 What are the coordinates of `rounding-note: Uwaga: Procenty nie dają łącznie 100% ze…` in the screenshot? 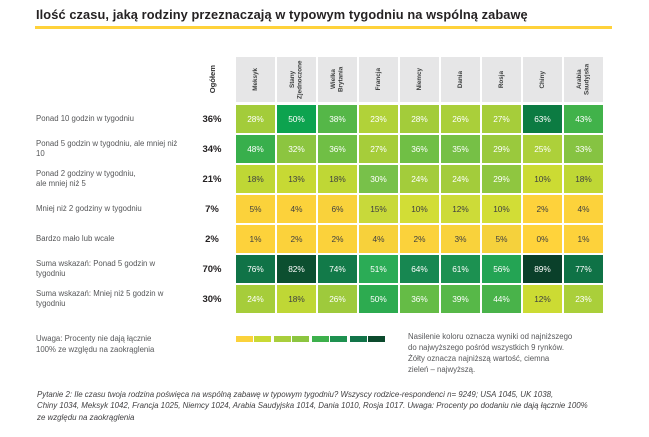 It's located at (95, 344).